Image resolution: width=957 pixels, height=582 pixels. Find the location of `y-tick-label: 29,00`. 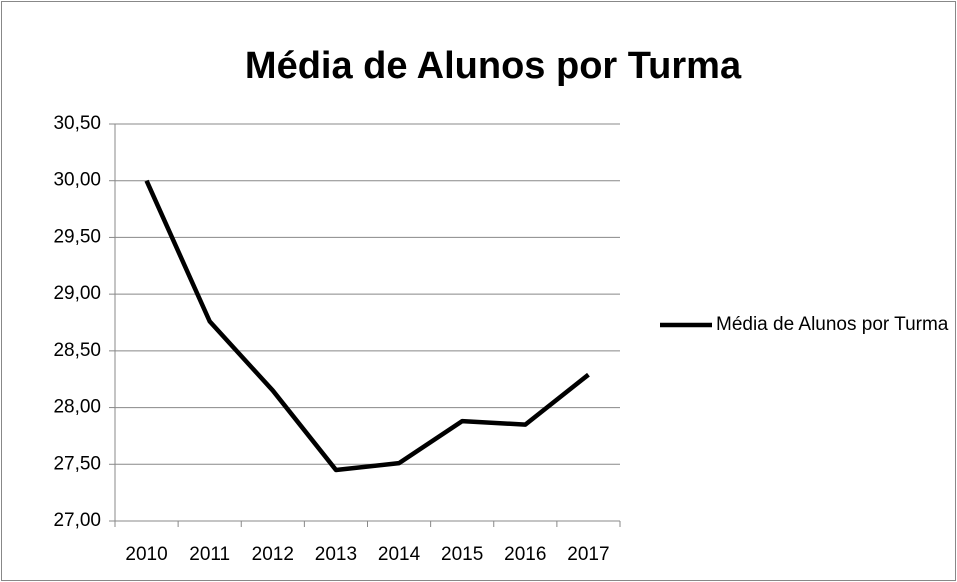

y-tick-label: 29,00 is located at coordinates (77, 293).